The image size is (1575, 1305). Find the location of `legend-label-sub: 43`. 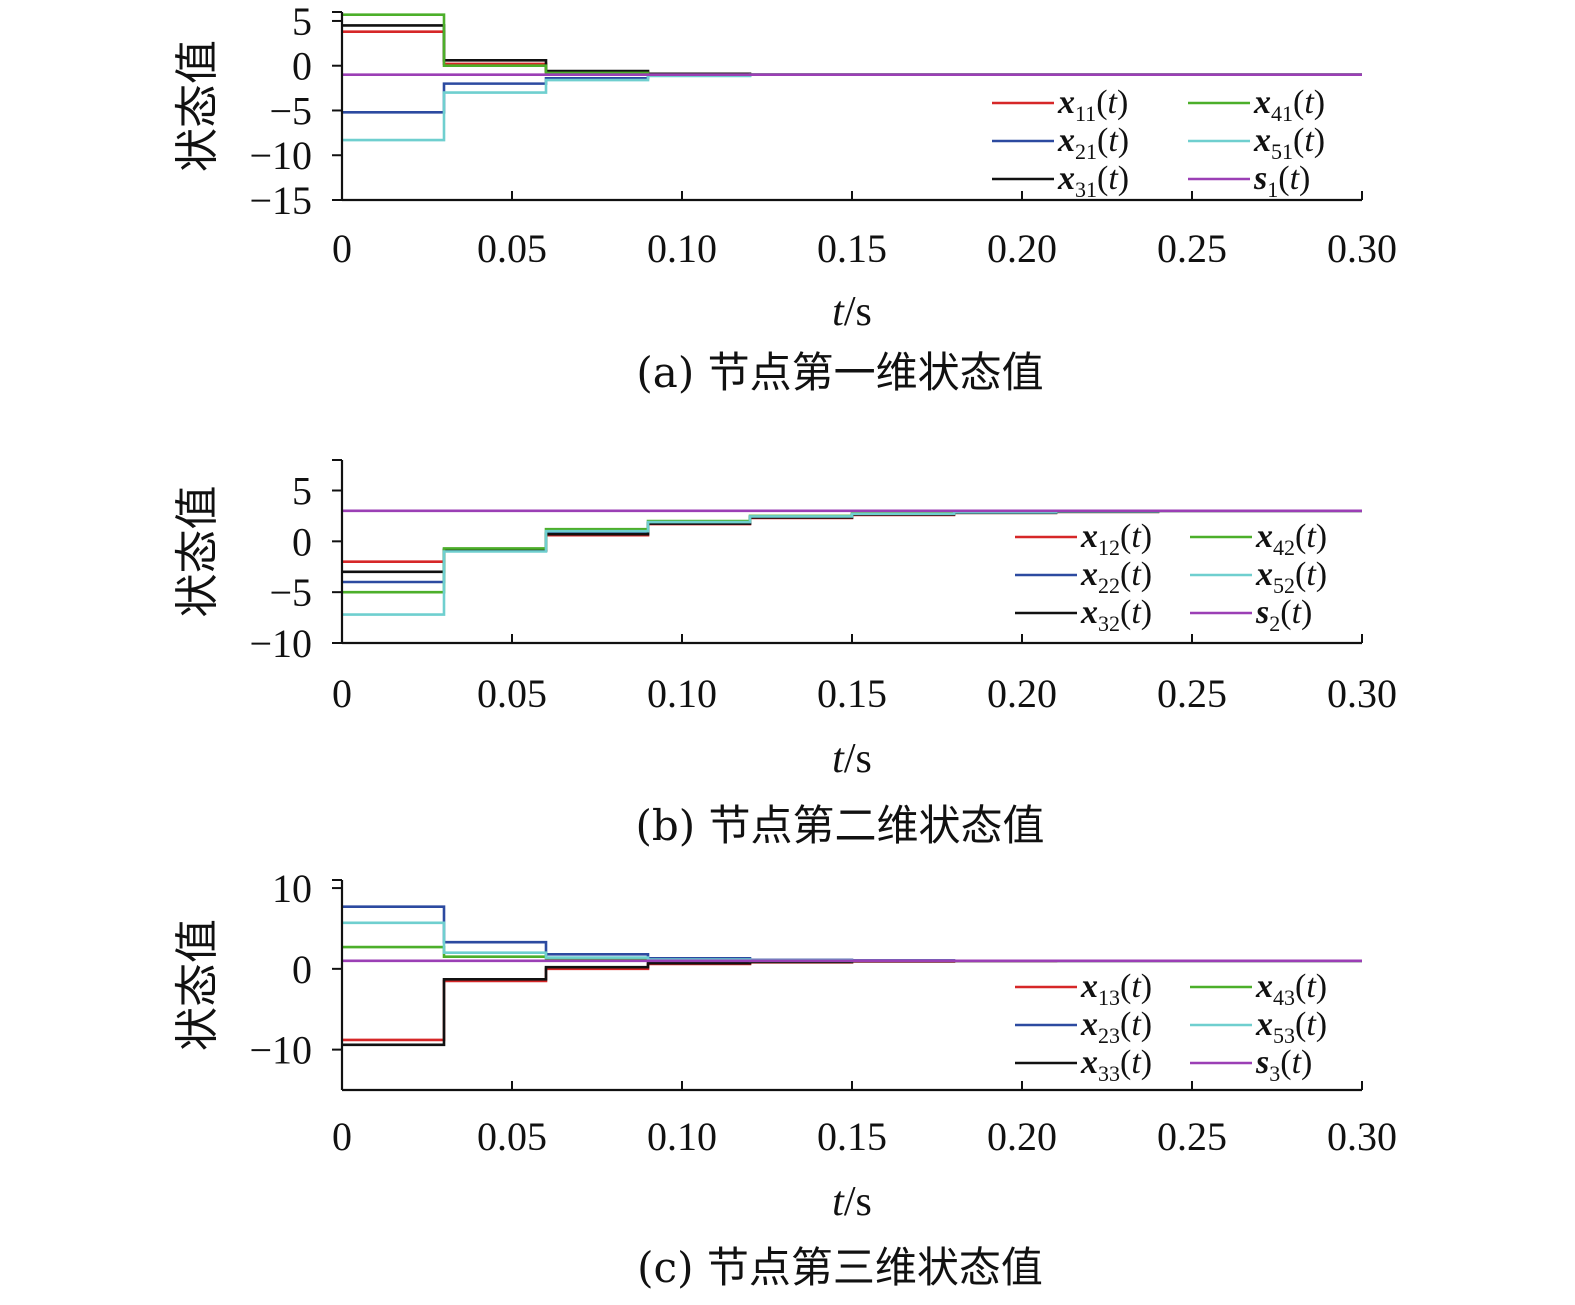

legend-label-sub: 43 is located at coordinates (1284, 997).